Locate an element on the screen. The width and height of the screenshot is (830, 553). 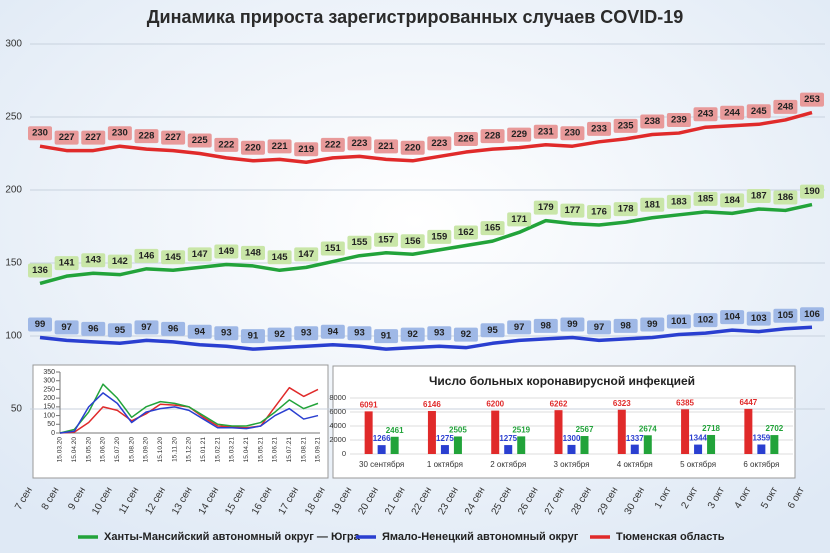
data-label: 253 is located at coordinates (812, 99).